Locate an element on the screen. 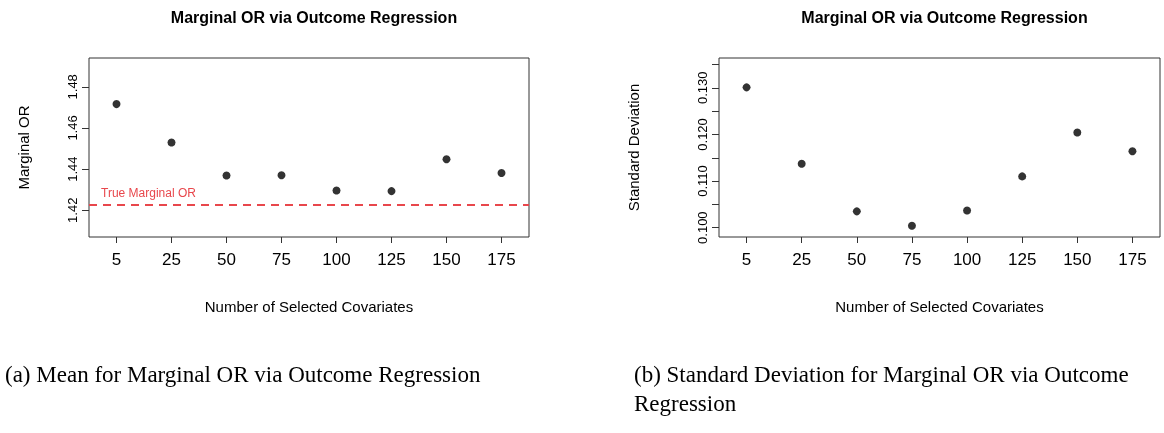 Image resolution: width=1164 pixels, height=433 pixels. y-tick-label: 1.46 is located at coordinates (72, 128).